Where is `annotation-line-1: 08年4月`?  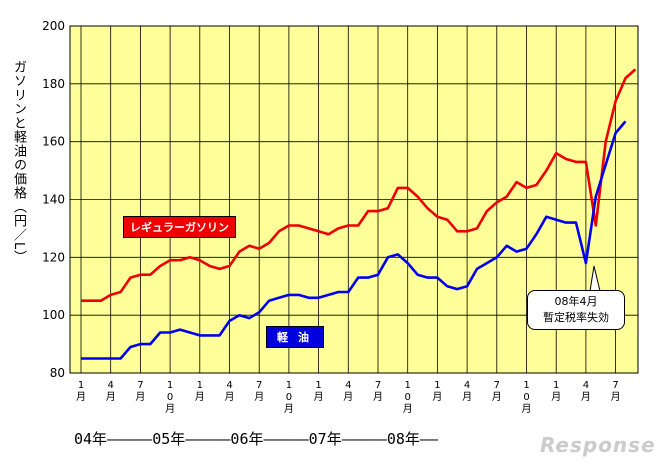 annotation-line-1: 08年4月 is located at coordinates (576, 301).